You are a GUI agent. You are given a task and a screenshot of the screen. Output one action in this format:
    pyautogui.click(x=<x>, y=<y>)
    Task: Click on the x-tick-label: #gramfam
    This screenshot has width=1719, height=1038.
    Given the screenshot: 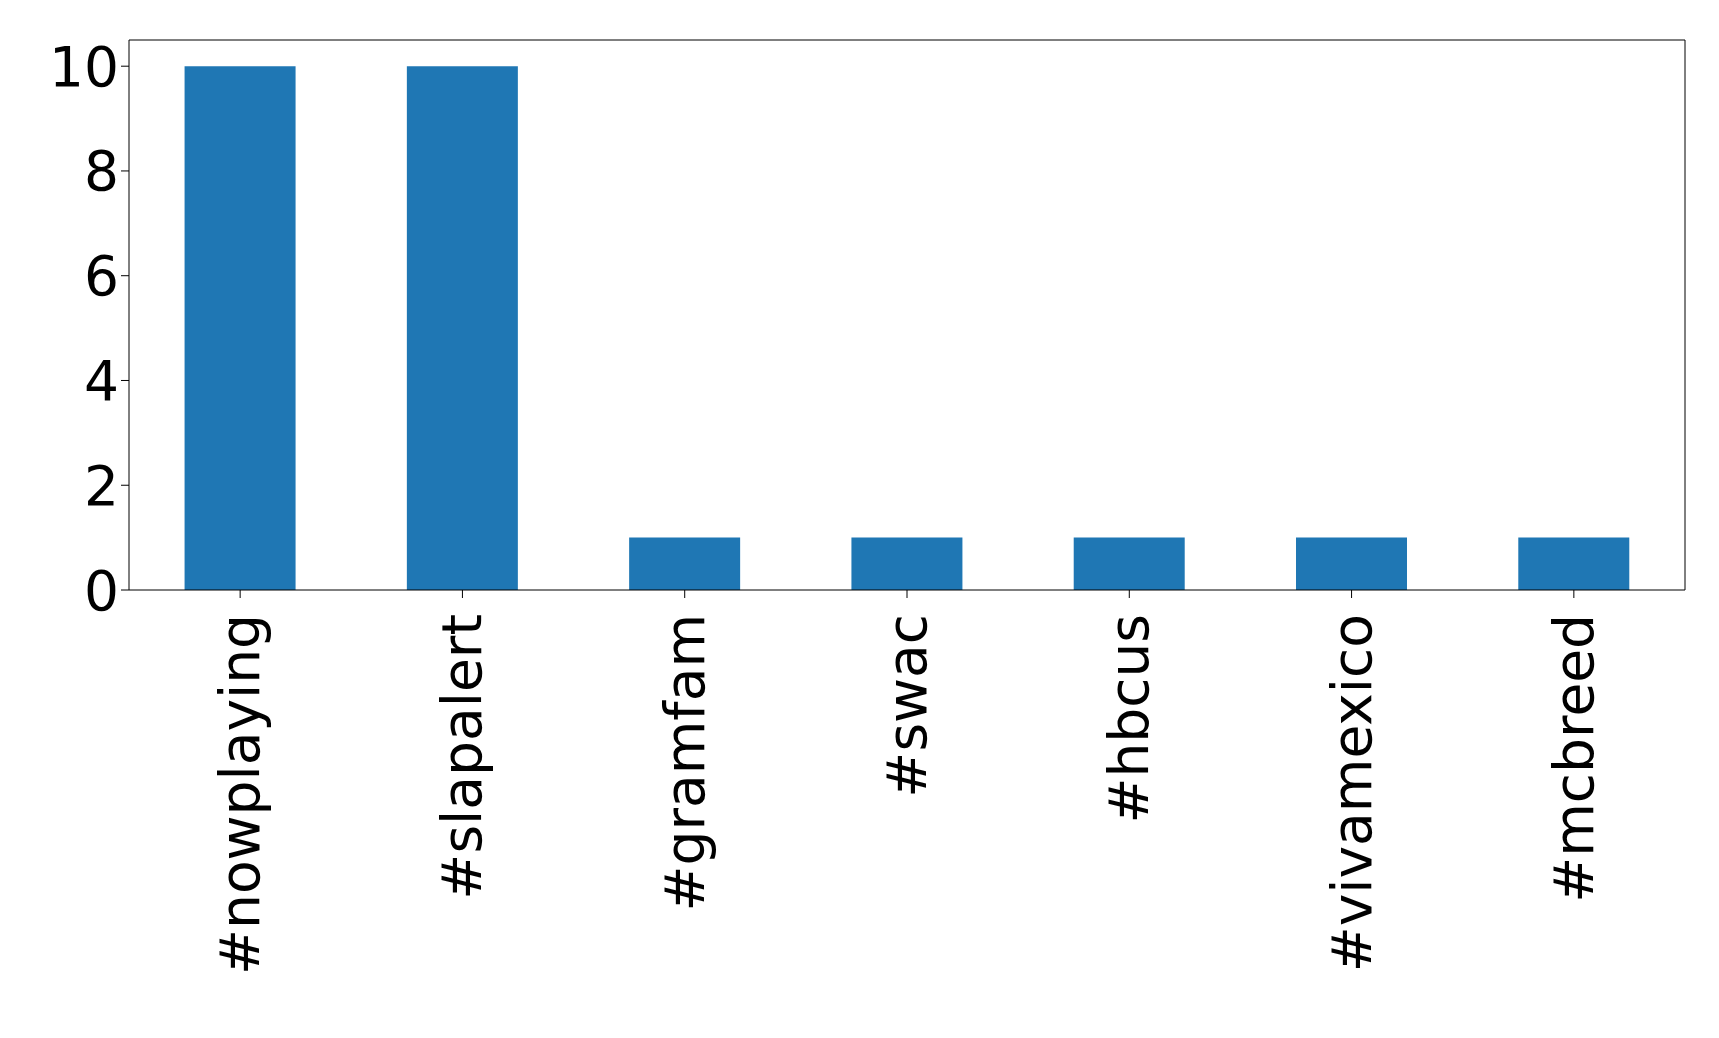 What is the action you would take?
    pyautogui.click(x=684, y=763)
    